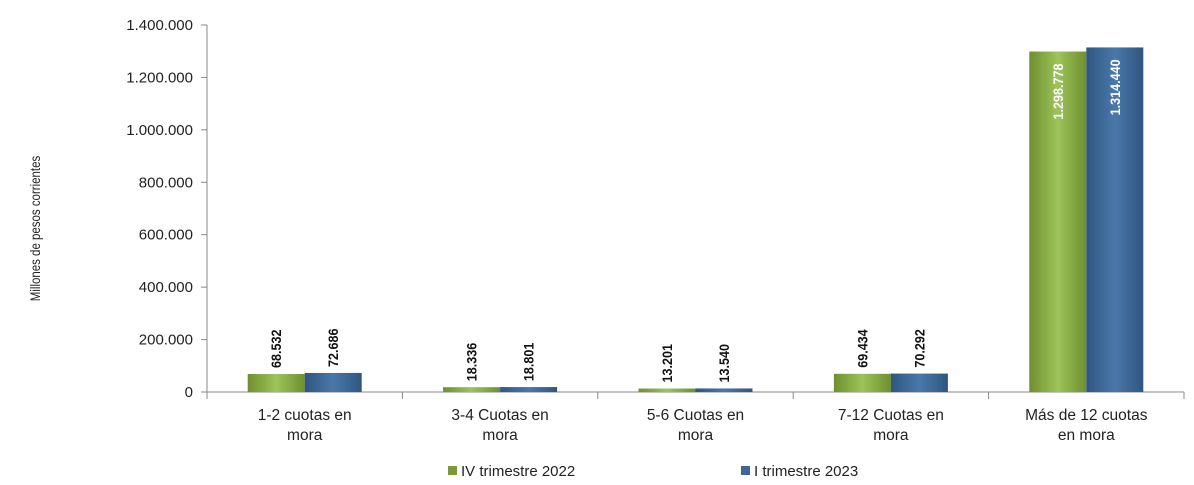 The height and width of the screenshot is (485, 1194). I want to click on legend-label: I trimestre 2023, so click(806, 471).